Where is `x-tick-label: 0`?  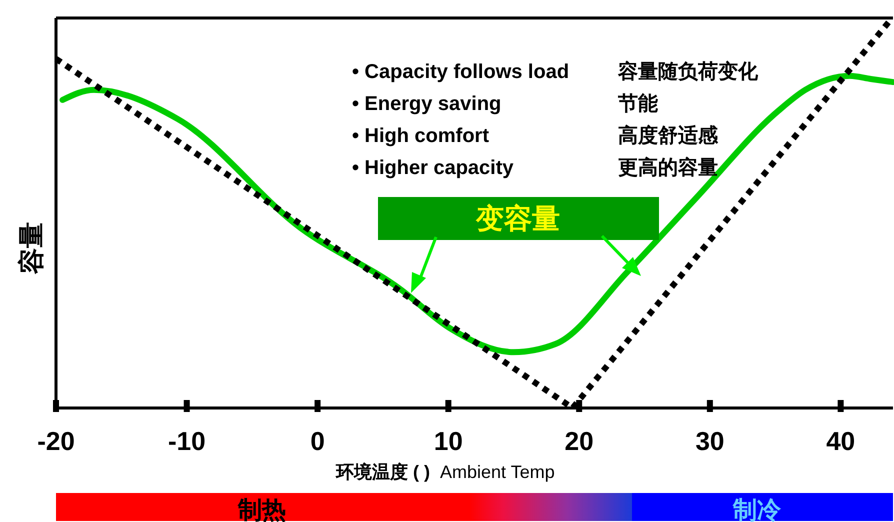
x-tick-label: 0 is located at coordinates (317, 441).